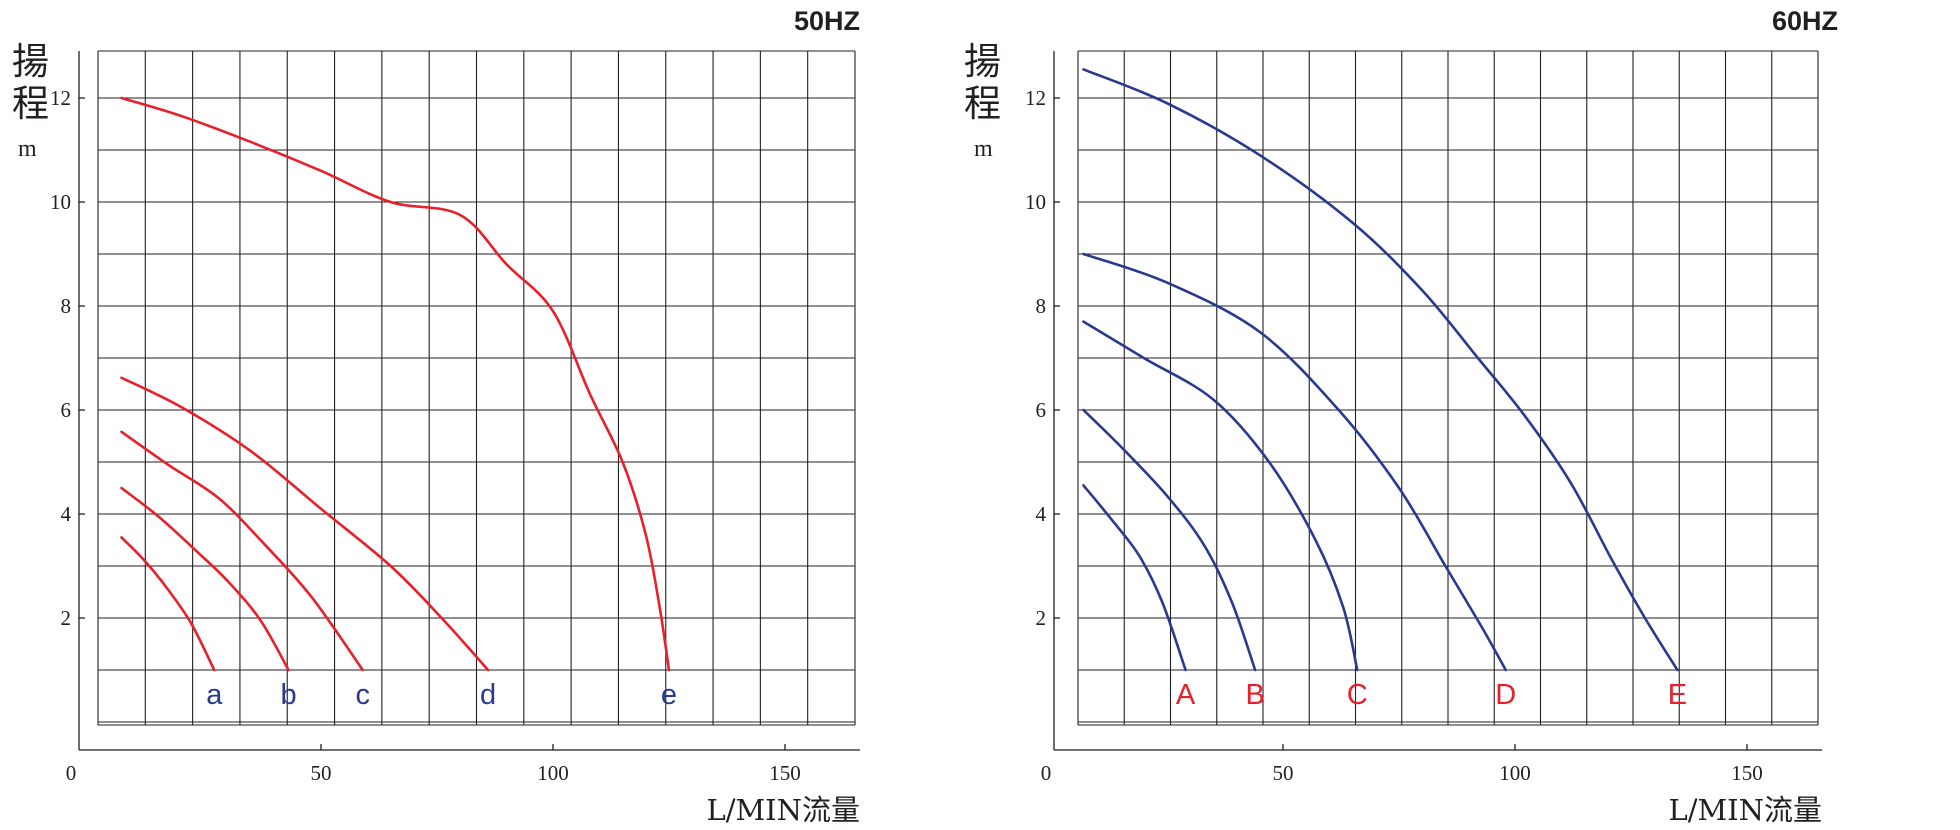 This screenshot has height=830, width=1960. I want to click on curve-b, so click(205, 579).